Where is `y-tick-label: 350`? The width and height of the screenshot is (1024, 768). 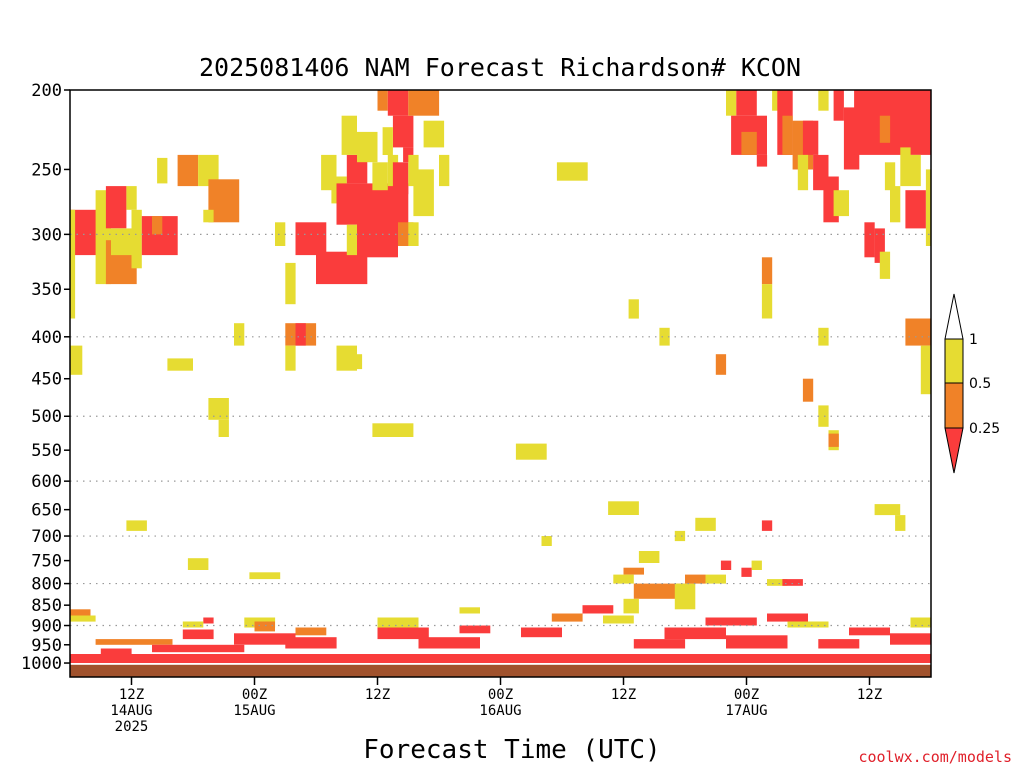
y-tick-label: 350 is located at coordinates (46, 290).